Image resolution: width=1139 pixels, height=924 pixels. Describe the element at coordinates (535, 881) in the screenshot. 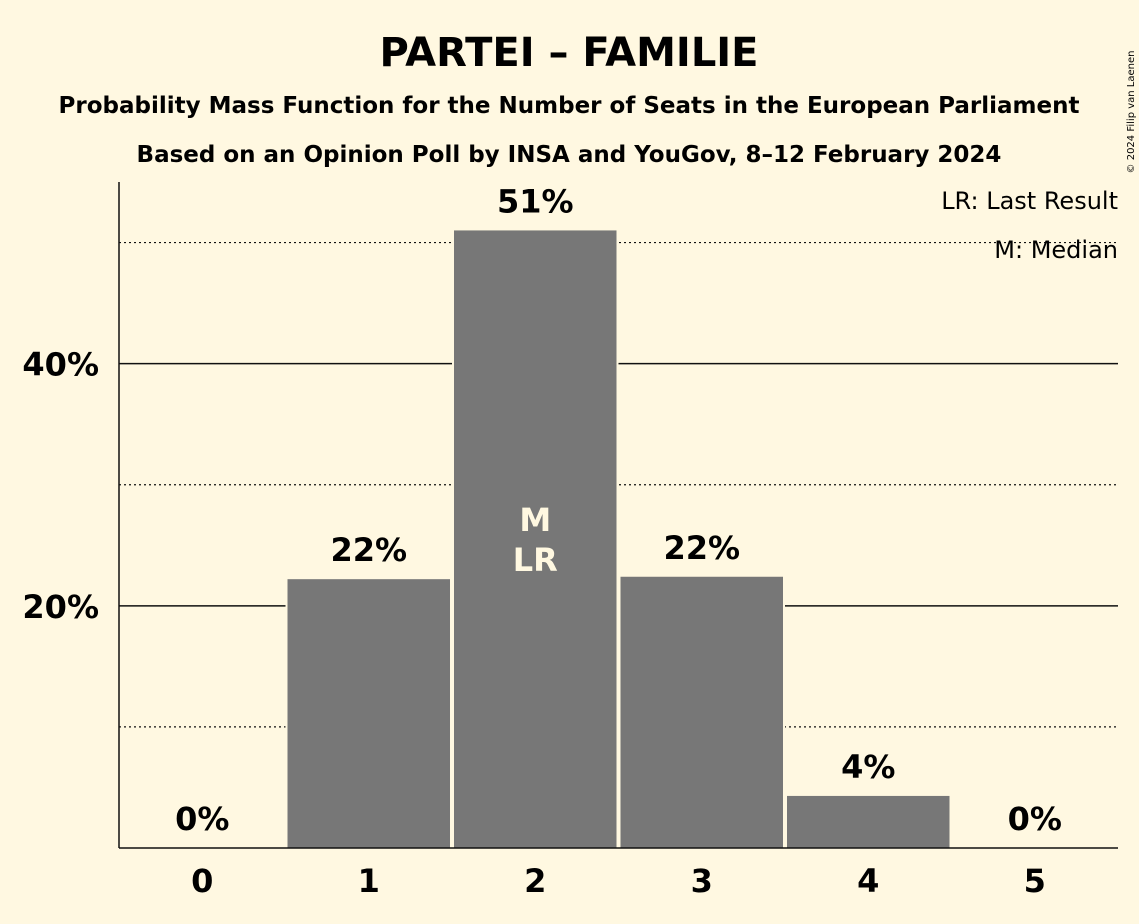

I see `x-tick-label-2: 2` at that location.